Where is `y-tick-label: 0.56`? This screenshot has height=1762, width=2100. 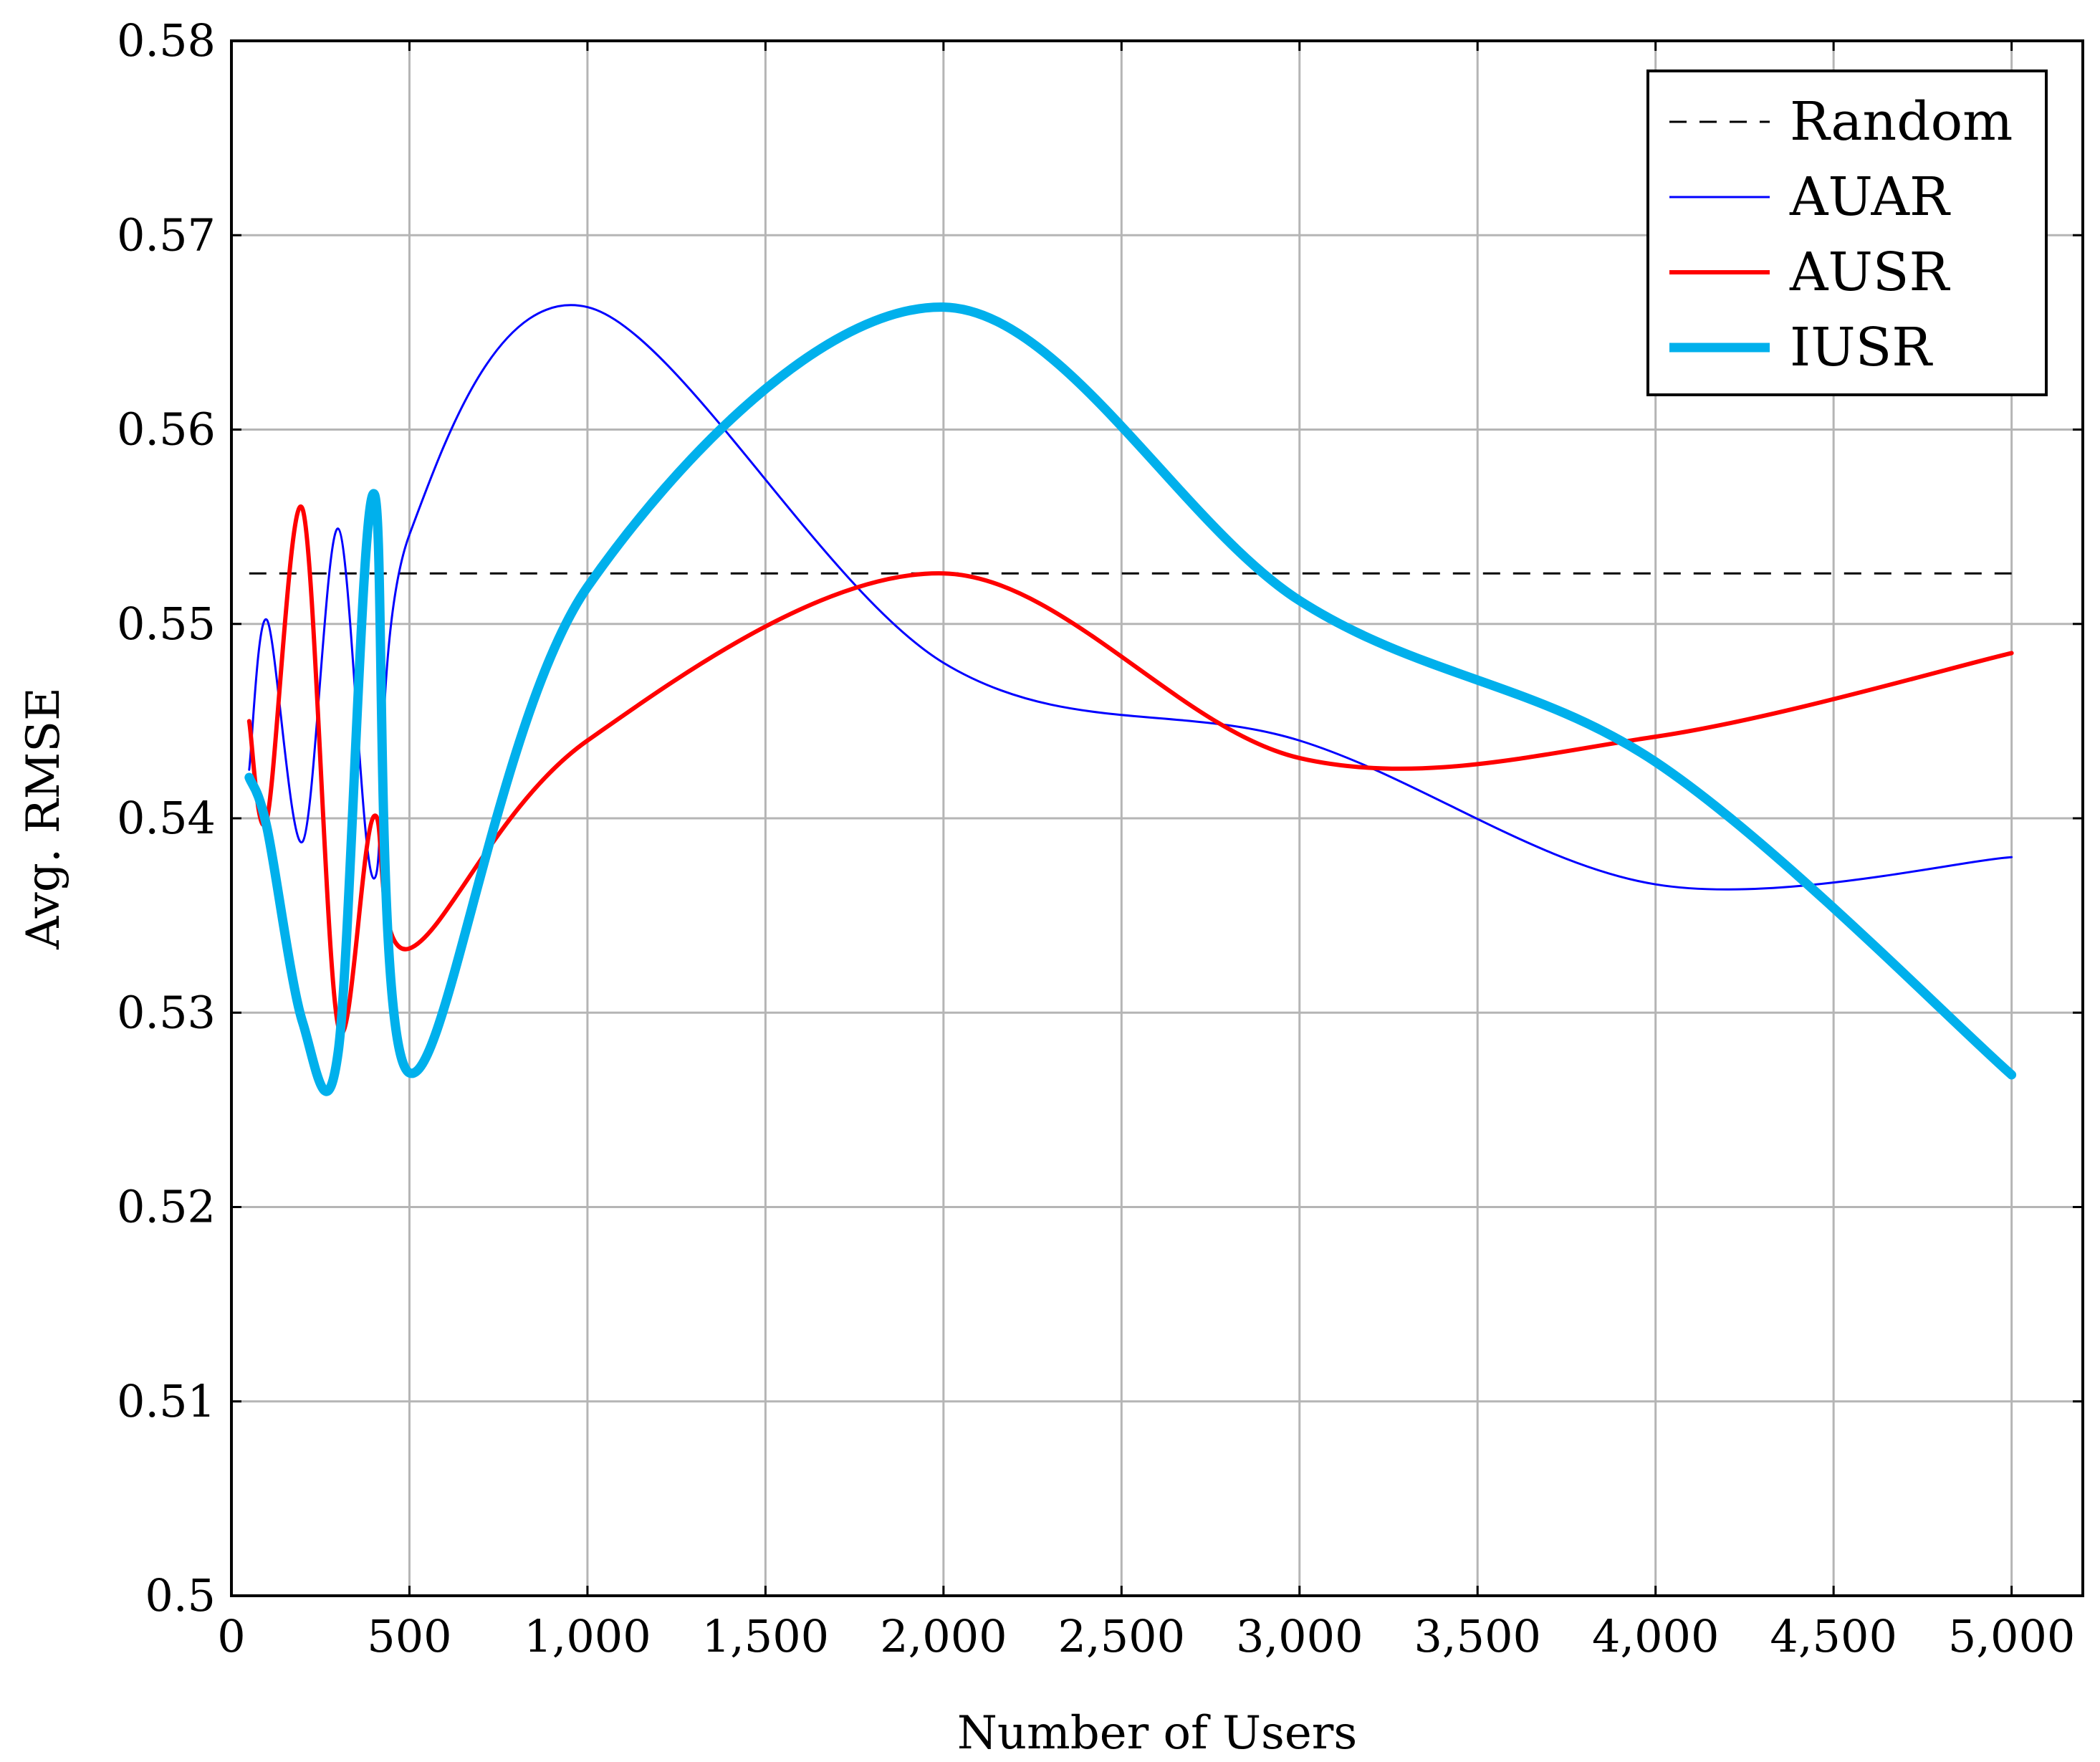 y-tick-label: 0.56 is located at coordinates (166, 429).